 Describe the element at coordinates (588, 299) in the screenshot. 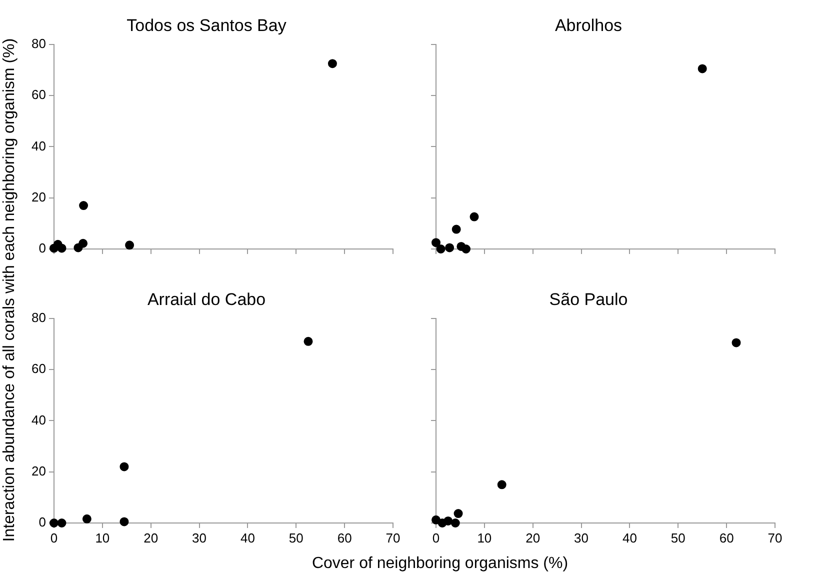

I see `chart-title: São Paulo` at that location.